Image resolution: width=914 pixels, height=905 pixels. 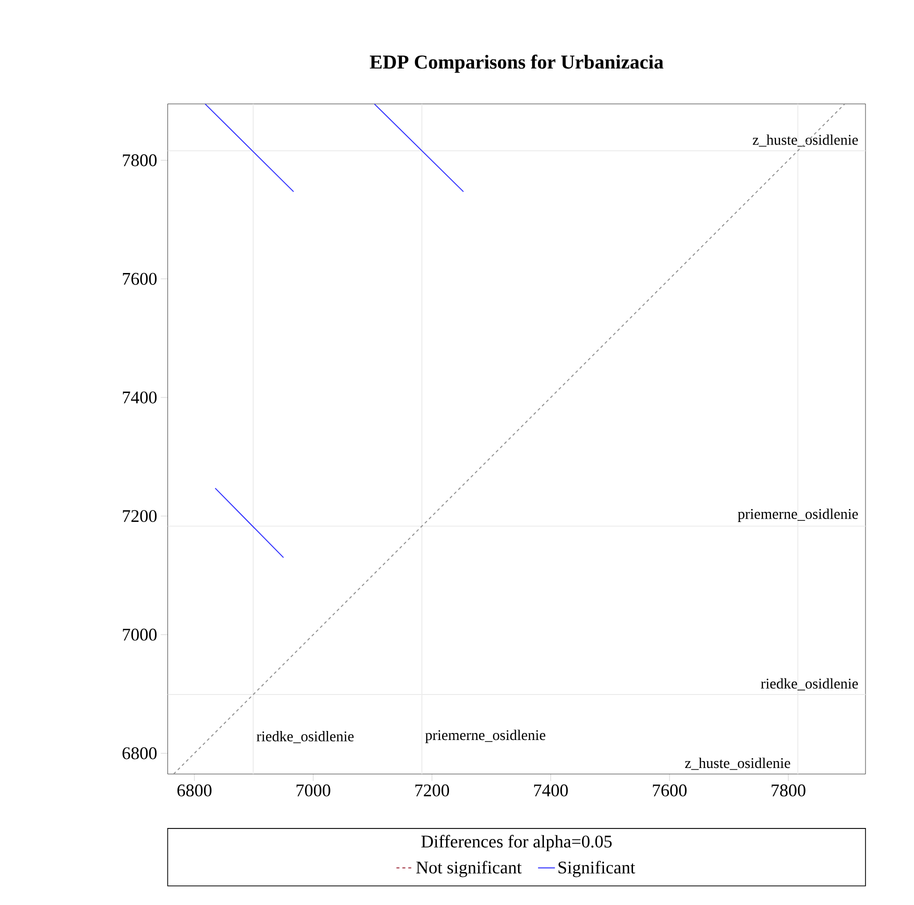 I want to click on x-tick-label: 7200, so click(x=432, y=790).